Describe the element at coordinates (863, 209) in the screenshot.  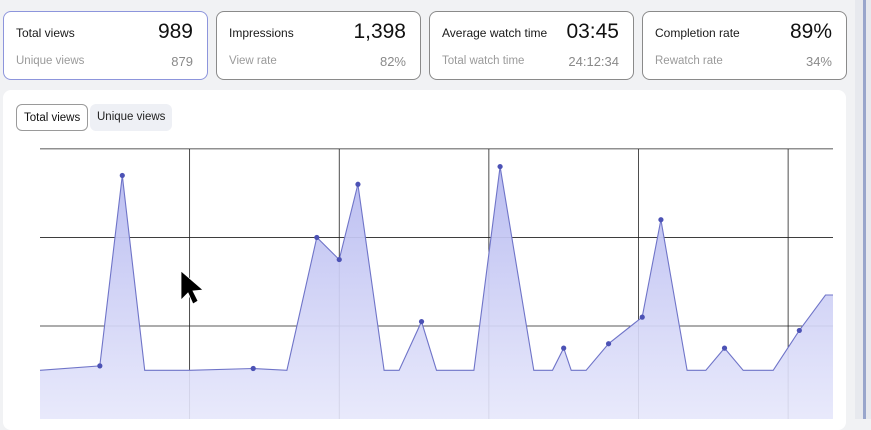
I see `window-edge` at that location.